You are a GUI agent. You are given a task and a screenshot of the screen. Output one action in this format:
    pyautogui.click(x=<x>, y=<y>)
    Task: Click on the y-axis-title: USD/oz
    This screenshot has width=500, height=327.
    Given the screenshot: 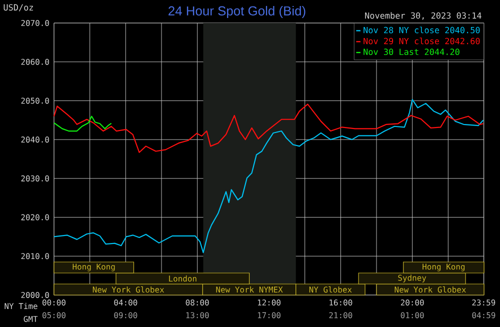 What is the action you would take?
    pyautogui.click(x=18, y=8)
    